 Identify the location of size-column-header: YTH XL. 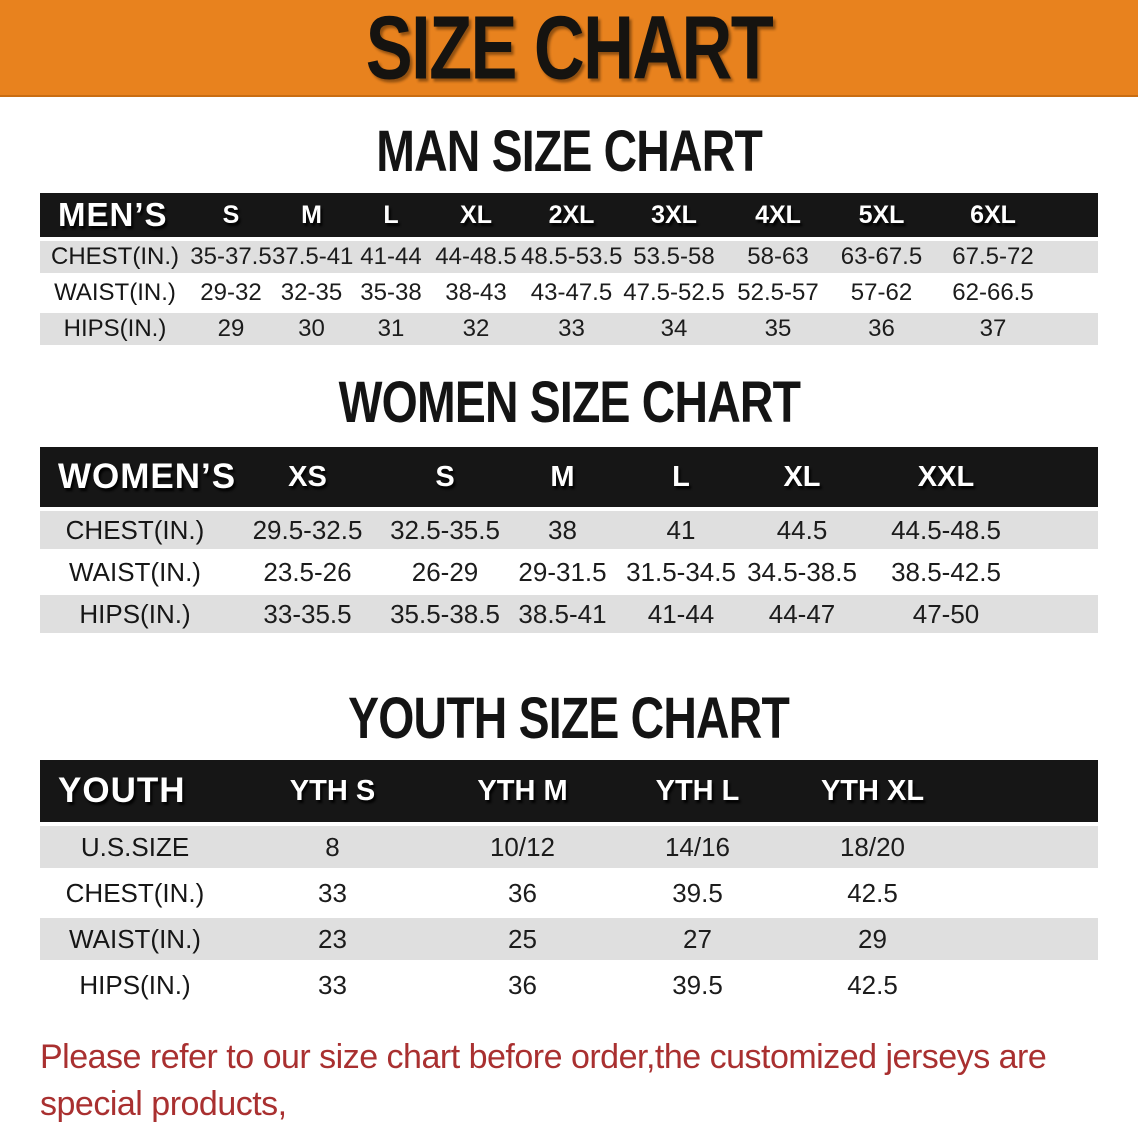
(872, 791).